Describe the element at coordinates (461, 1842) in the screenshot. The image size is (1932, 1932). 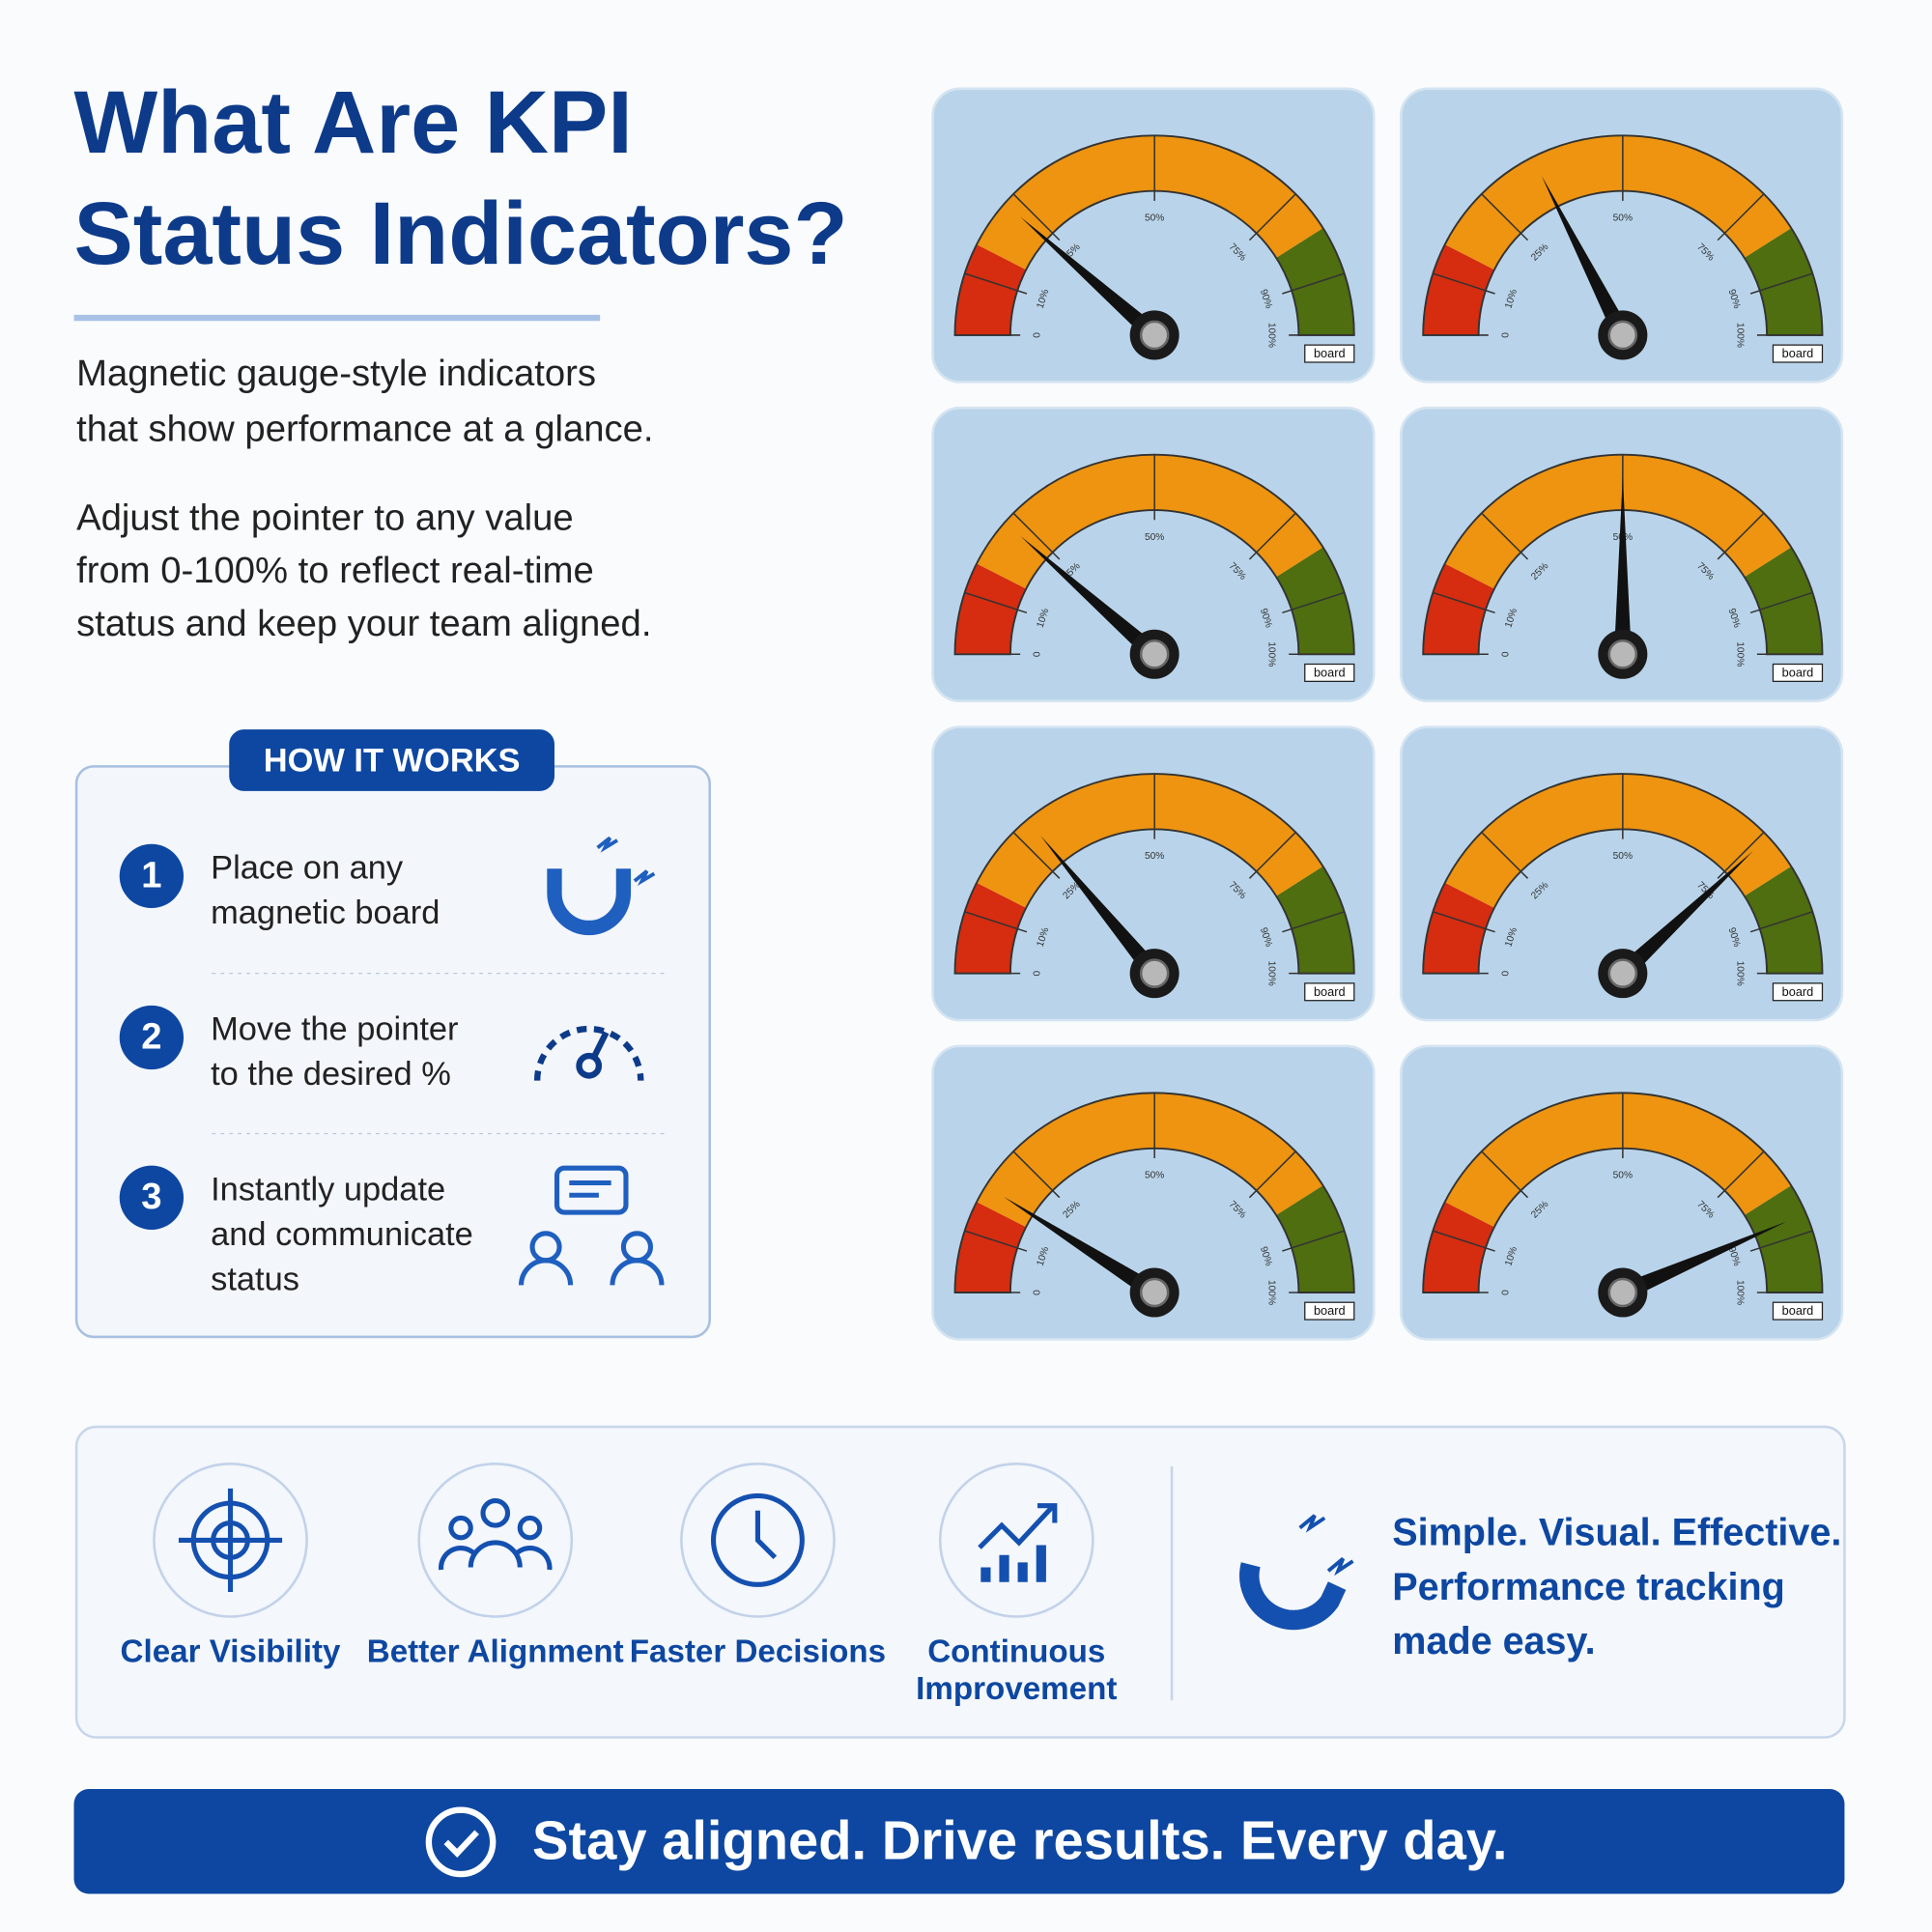
I see `check-icon` at that location.